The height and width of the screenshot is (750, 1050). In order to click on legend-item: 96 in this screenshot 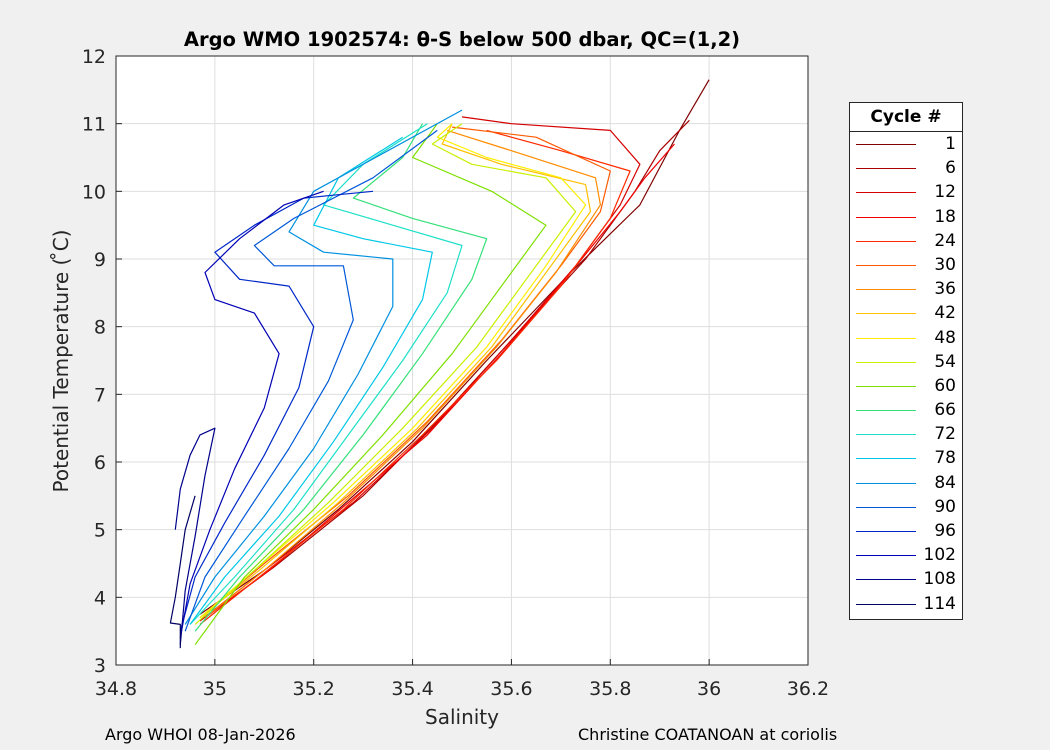, I will do `click(906, 531)`.